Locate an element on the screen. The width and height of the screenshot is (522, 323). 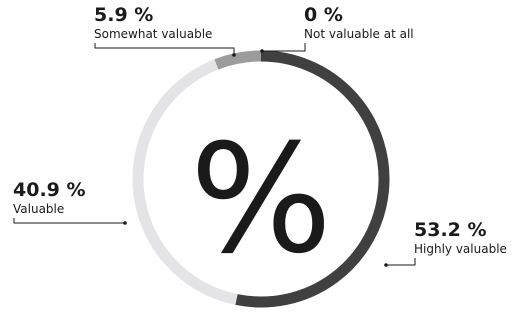
category-label-valuable: Valuable is located at coordinates (38, 209).